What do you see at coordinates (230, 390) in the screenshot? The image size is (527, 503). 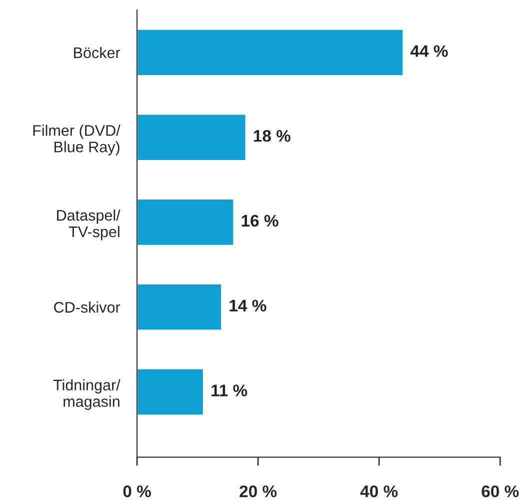 I see `data-label: 11 %` at bounding box center [230, 390].